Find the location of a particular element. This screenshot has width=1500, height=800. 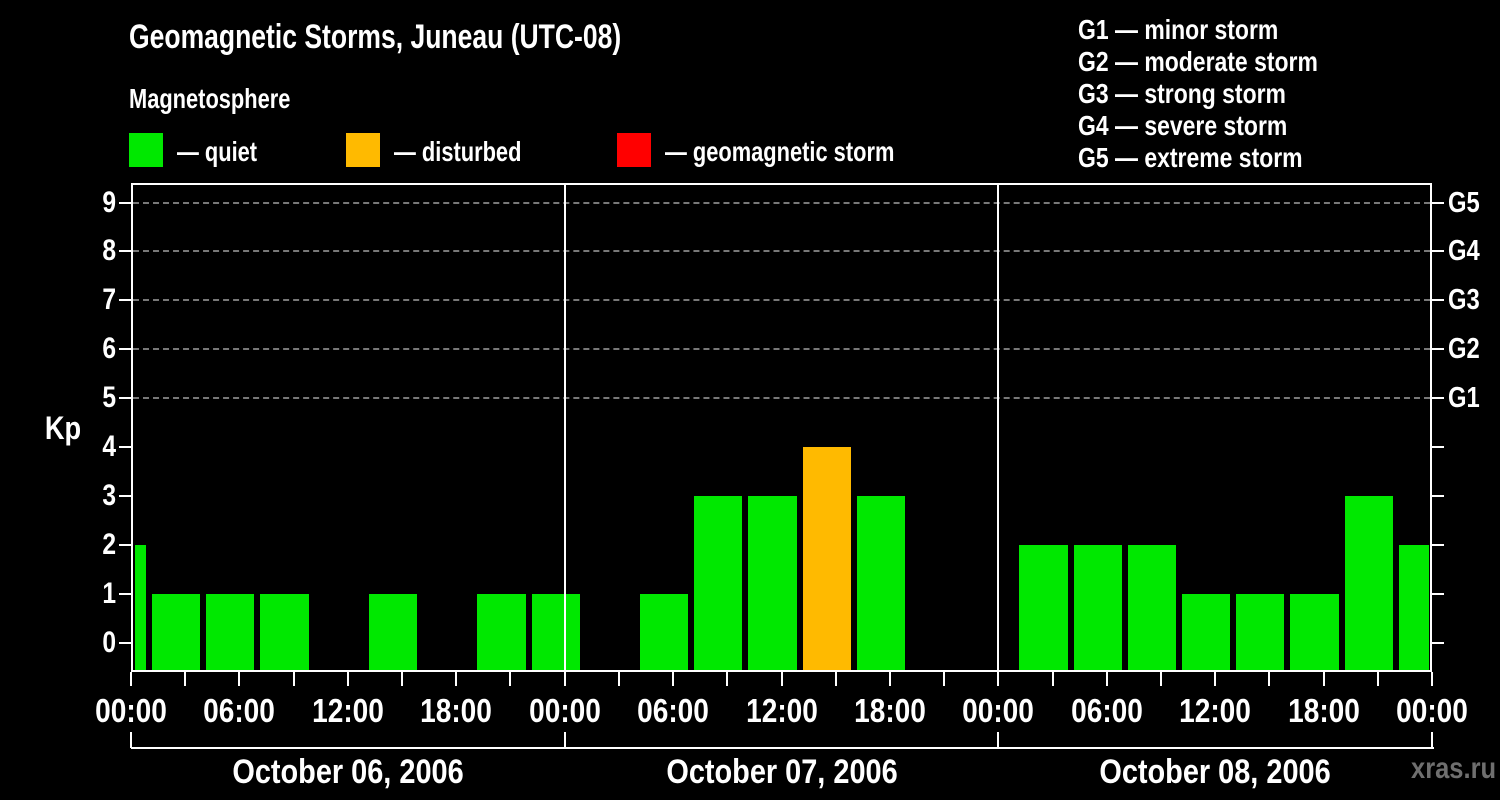

g-scale-label-g2: G2 is located at coordinates (1464, 349).